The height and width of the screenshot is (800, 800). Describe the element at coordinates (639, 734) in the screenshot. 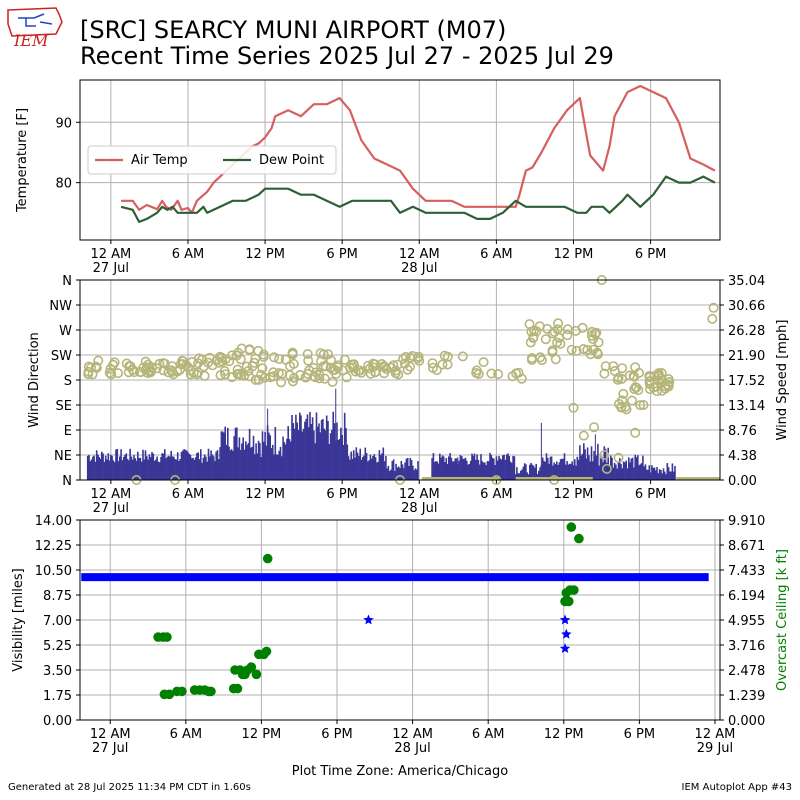

I see `vis-xtick-label: 6 PM` at that location.